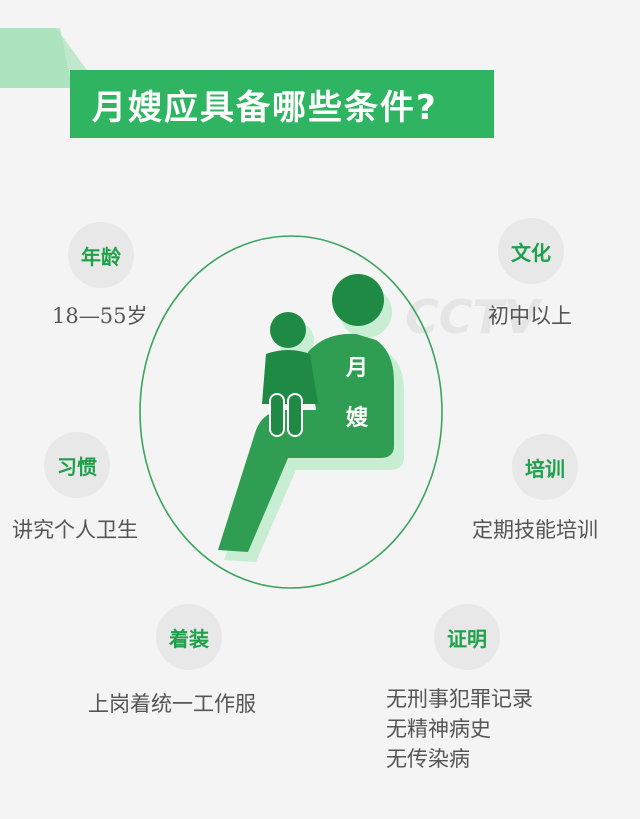  What do you see at coordinates (265, 108) in the screenshot?
I see `page-title: 月嫂应具备哪些条件?` at bounding box center [265, 108].